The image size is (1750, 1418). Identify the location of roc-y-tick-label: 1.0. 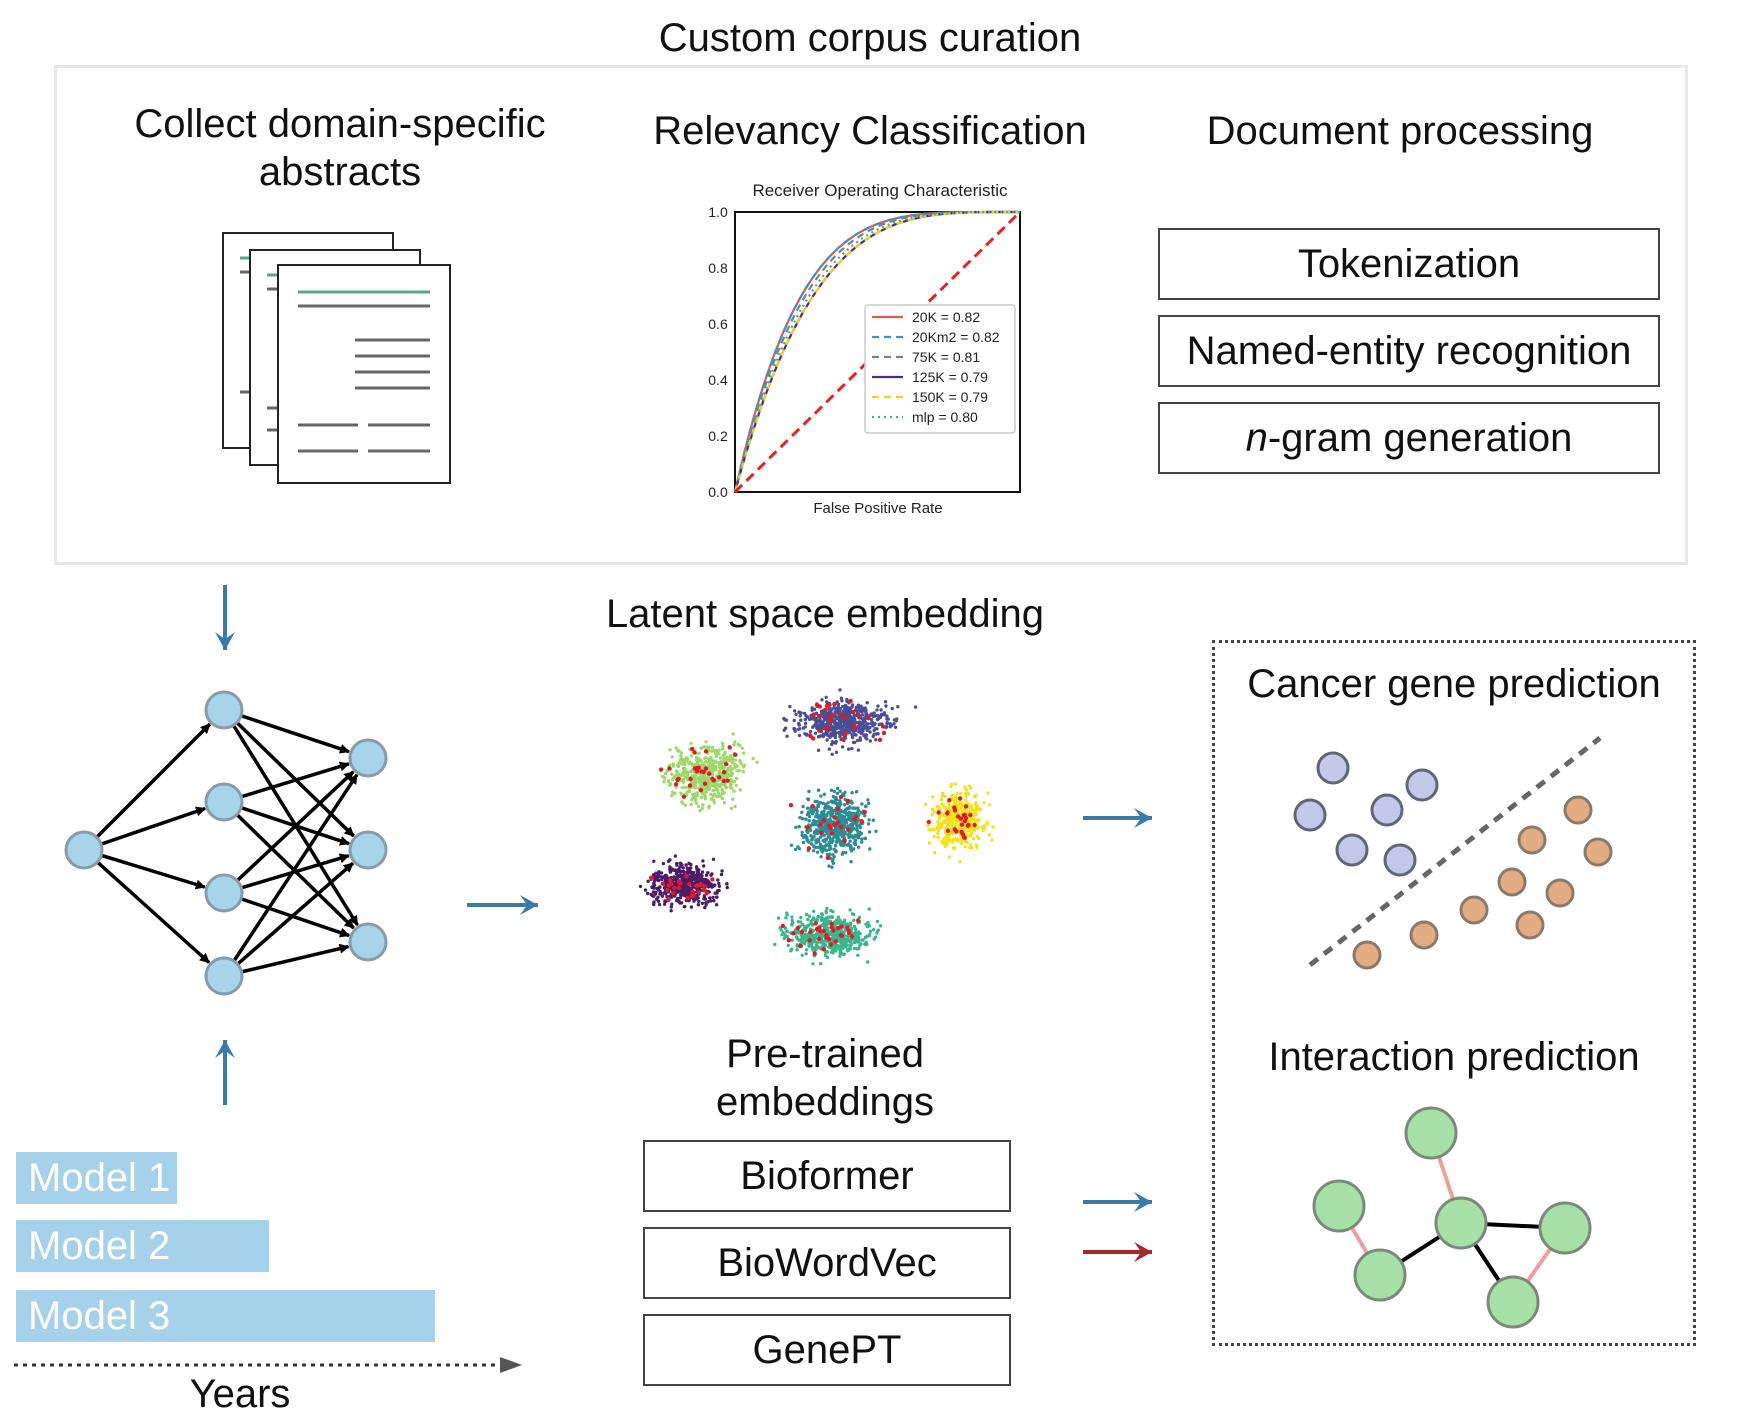
(718, 212).